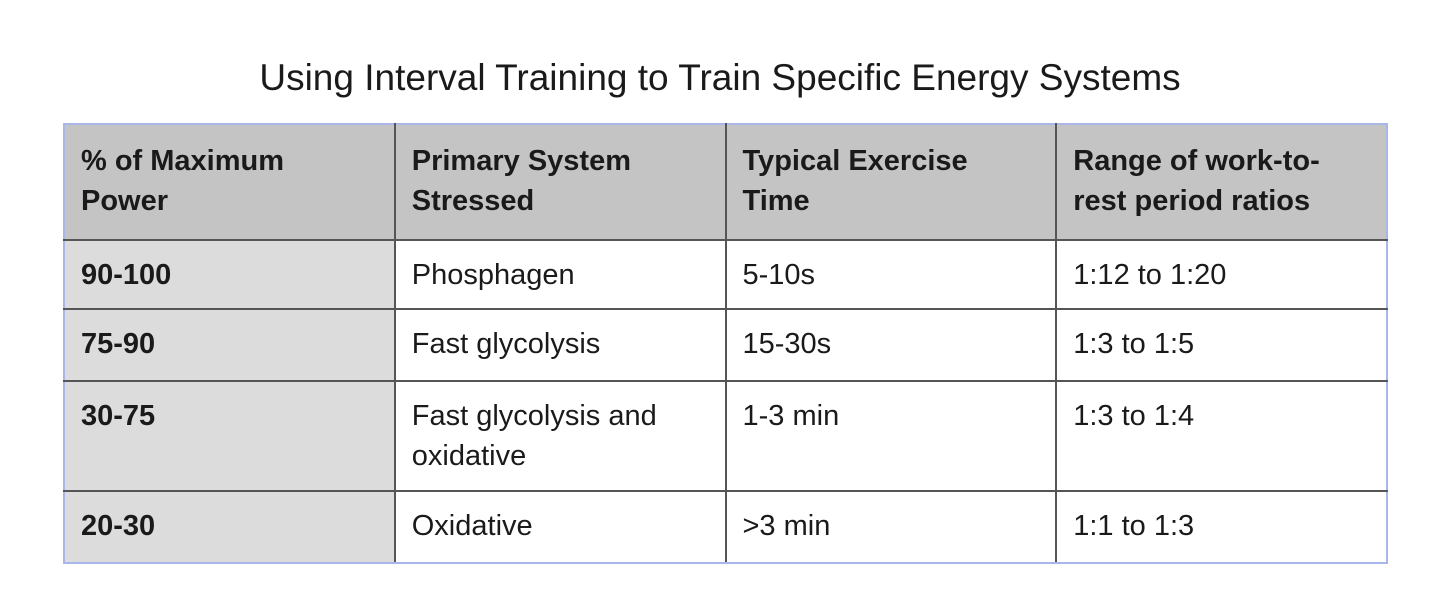 The height and width of the screenshot is (614, 1440). What do you see at coordinates (183, 161) in the screenshot?
I see `cell-line: % of Maximum` at bounding box center [183, 161].